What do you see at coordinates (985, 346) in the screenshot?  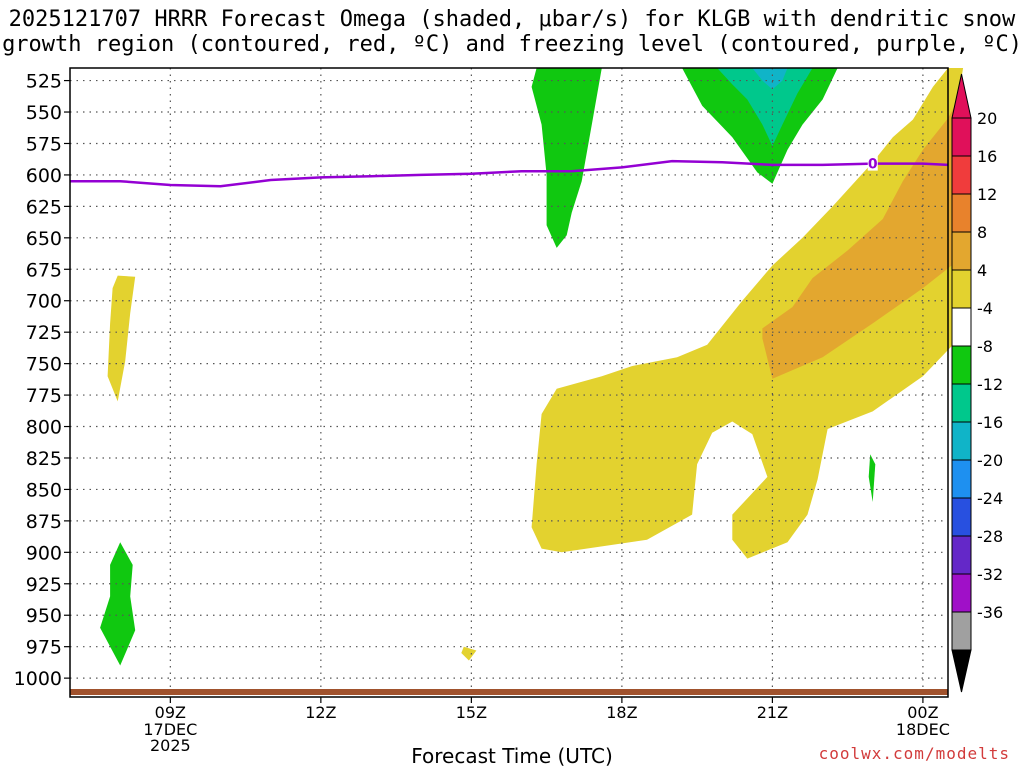 I see `colorbar-label: -8` at bounding box center [985, 346].